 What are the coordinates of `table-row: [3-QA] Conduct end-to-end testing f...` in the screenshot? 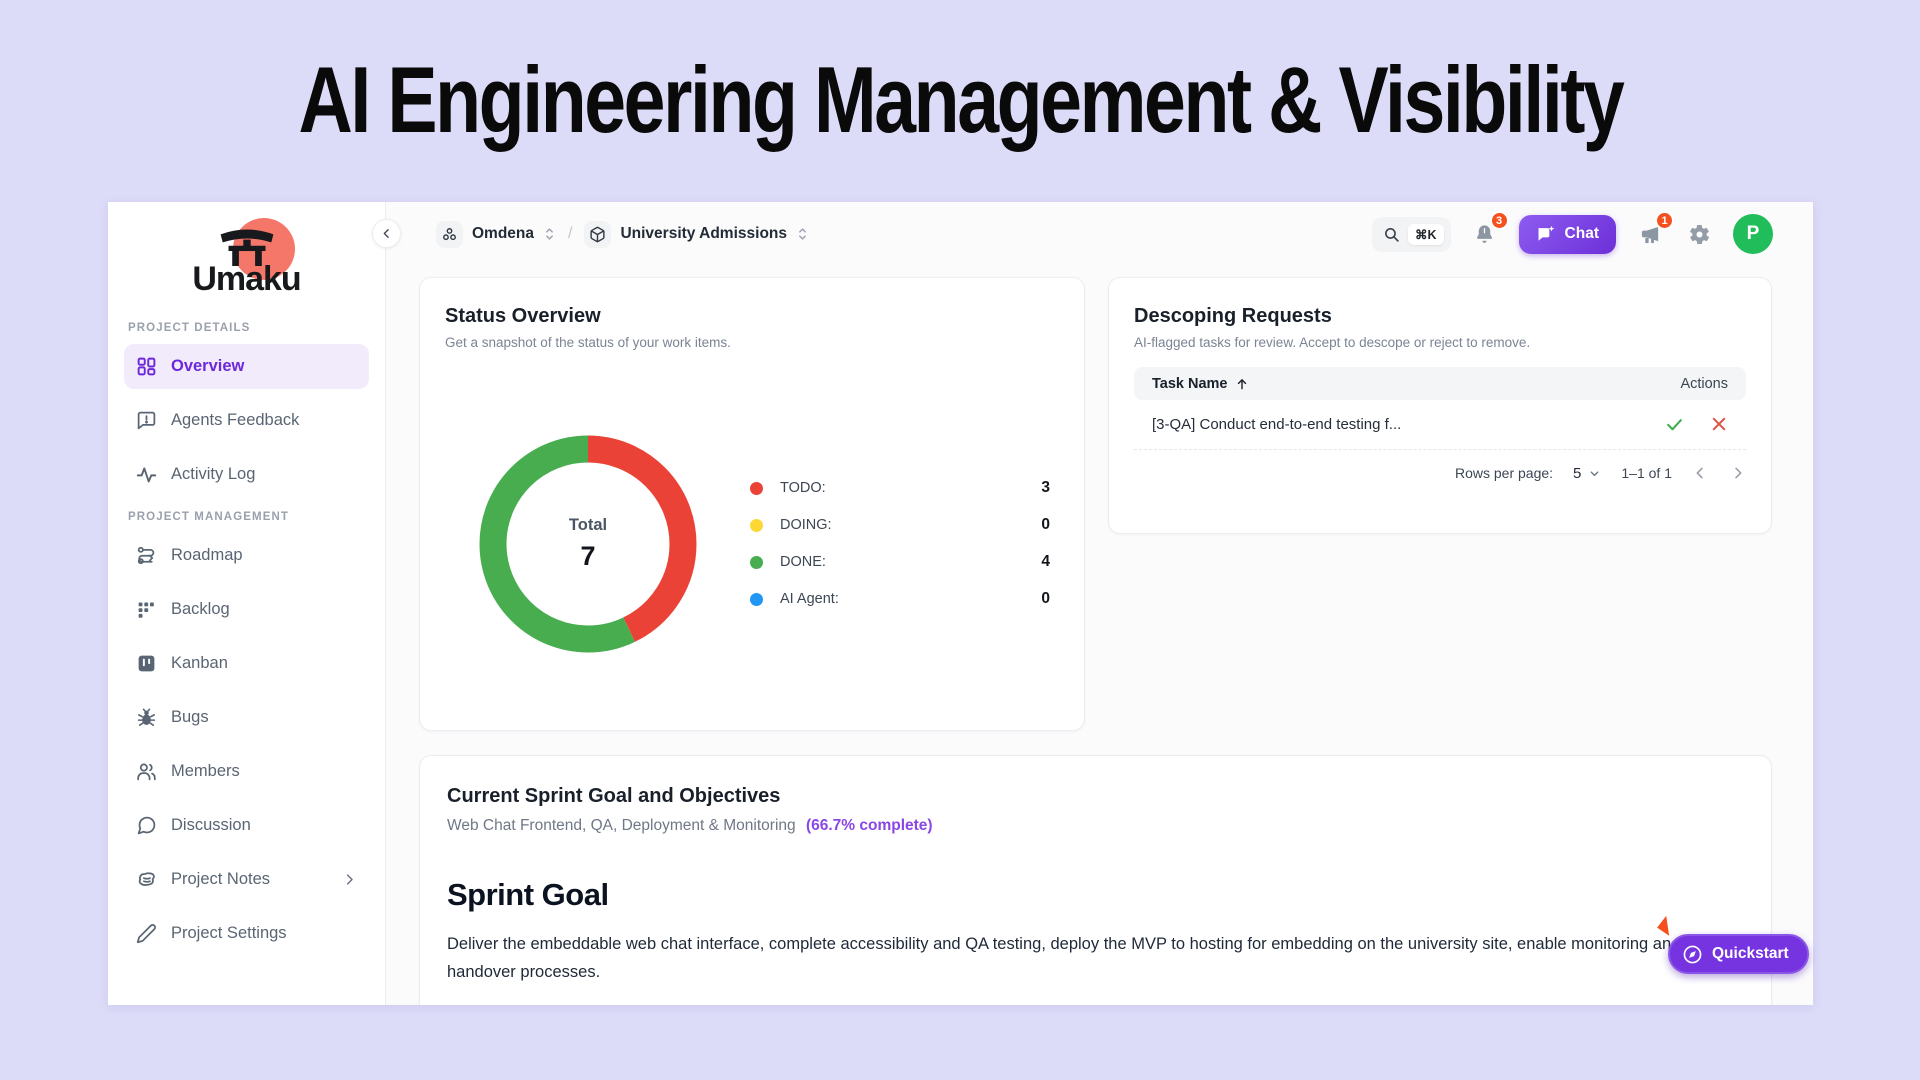 It's located at (1440, 425).